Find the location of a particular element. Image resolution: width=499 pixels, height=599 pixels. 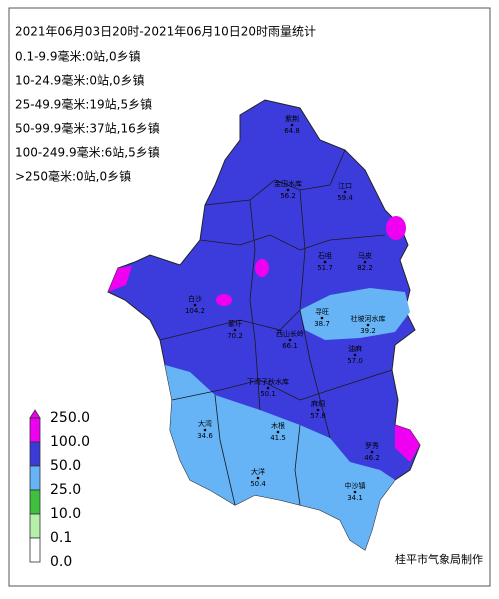

station-name: 石咀 is located at coordinates (325, 256).